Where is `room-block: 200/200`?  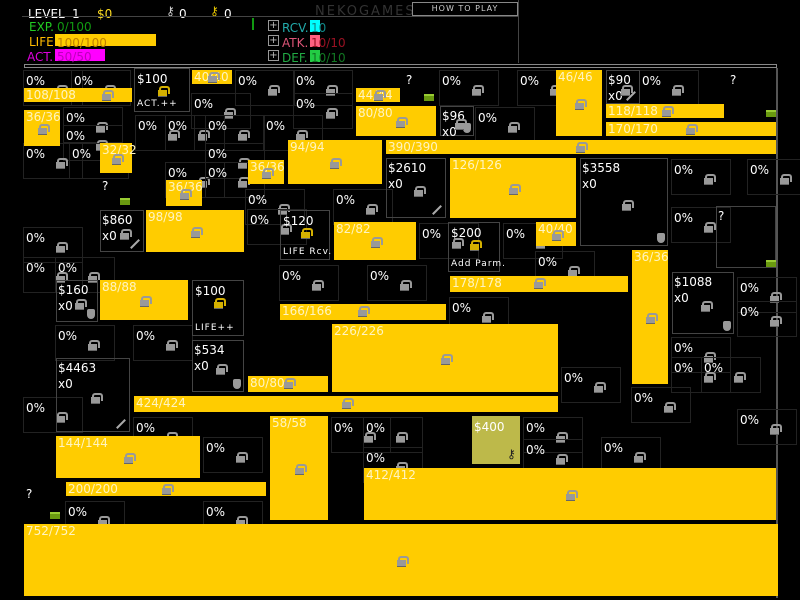 room-block: 200/200 is located at coordinates (166, 489).